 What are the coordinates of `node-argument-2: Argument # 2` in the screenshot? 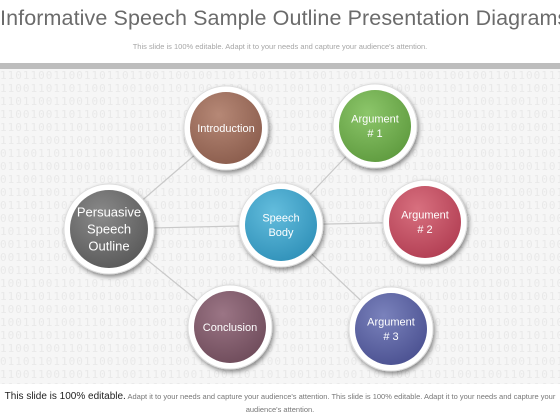 It's located at (425, 222).